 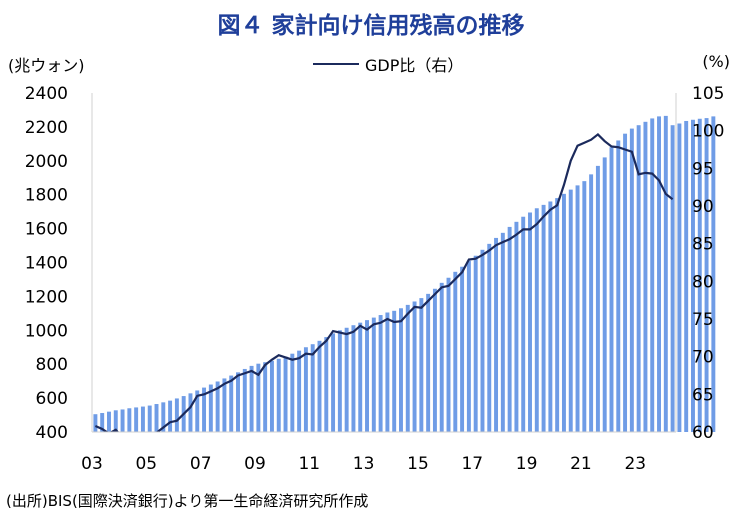 What do you see at coordinates (703, 320) in the screenshot?
I see `y-right-tick-label: 75` at bounding box center [703, 320].